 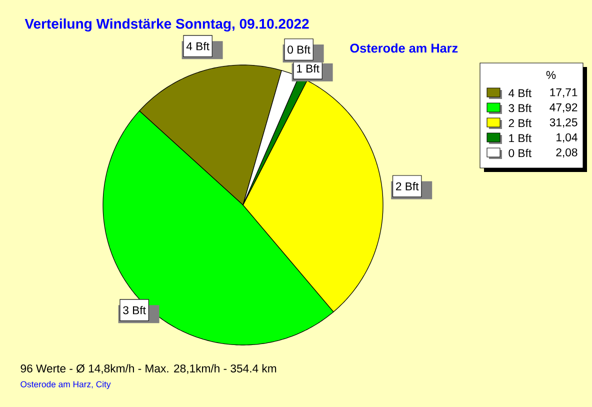 I want to click on slice-label: 3 Bft, so click(x=134, y=310).